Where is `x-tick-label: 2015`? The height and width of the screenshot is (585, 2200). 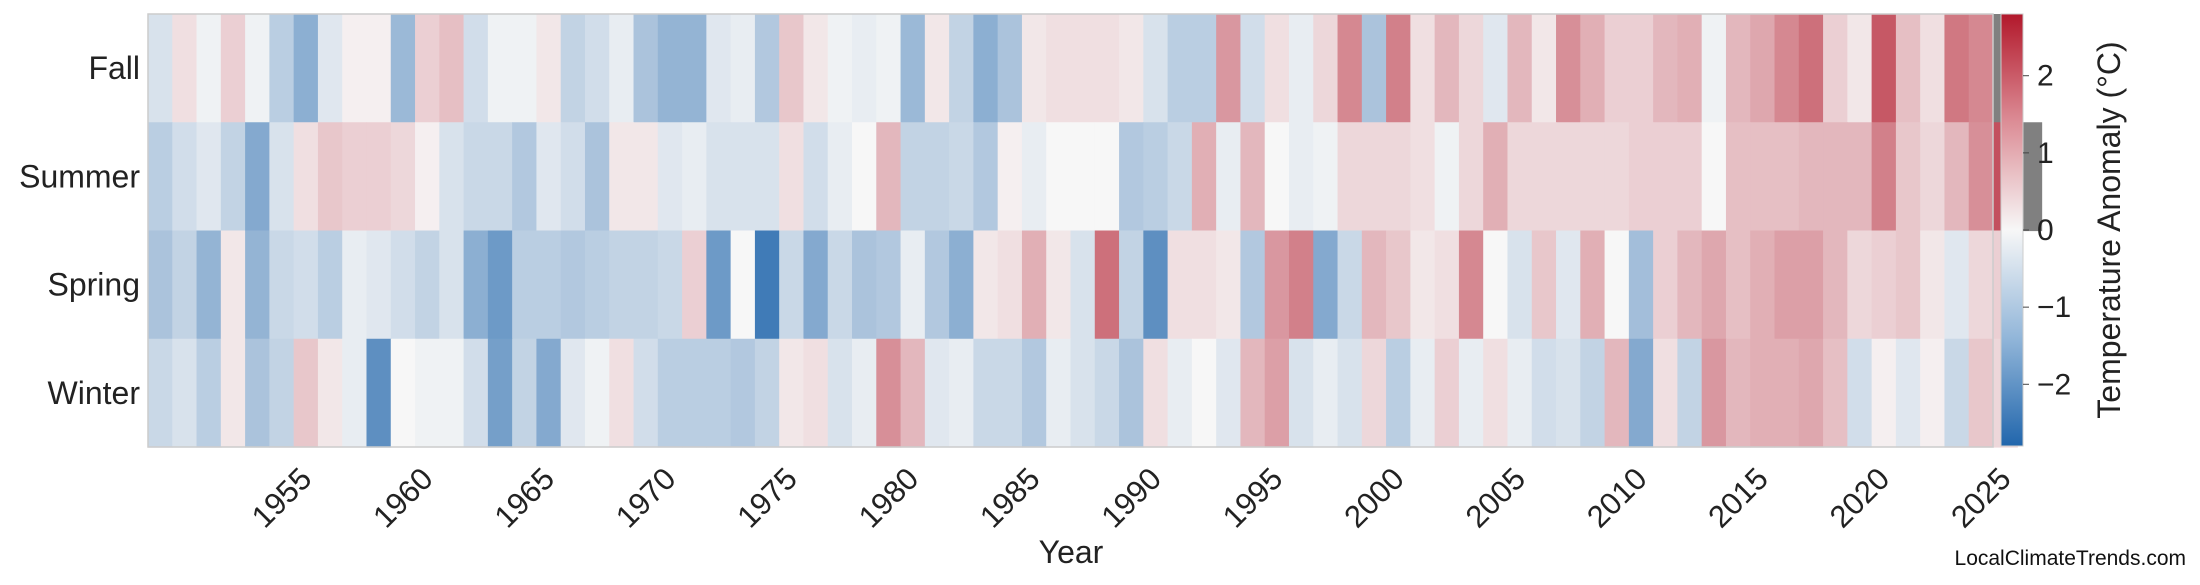 x-tick-label: 2015 is located at coordinates (1738, 498).